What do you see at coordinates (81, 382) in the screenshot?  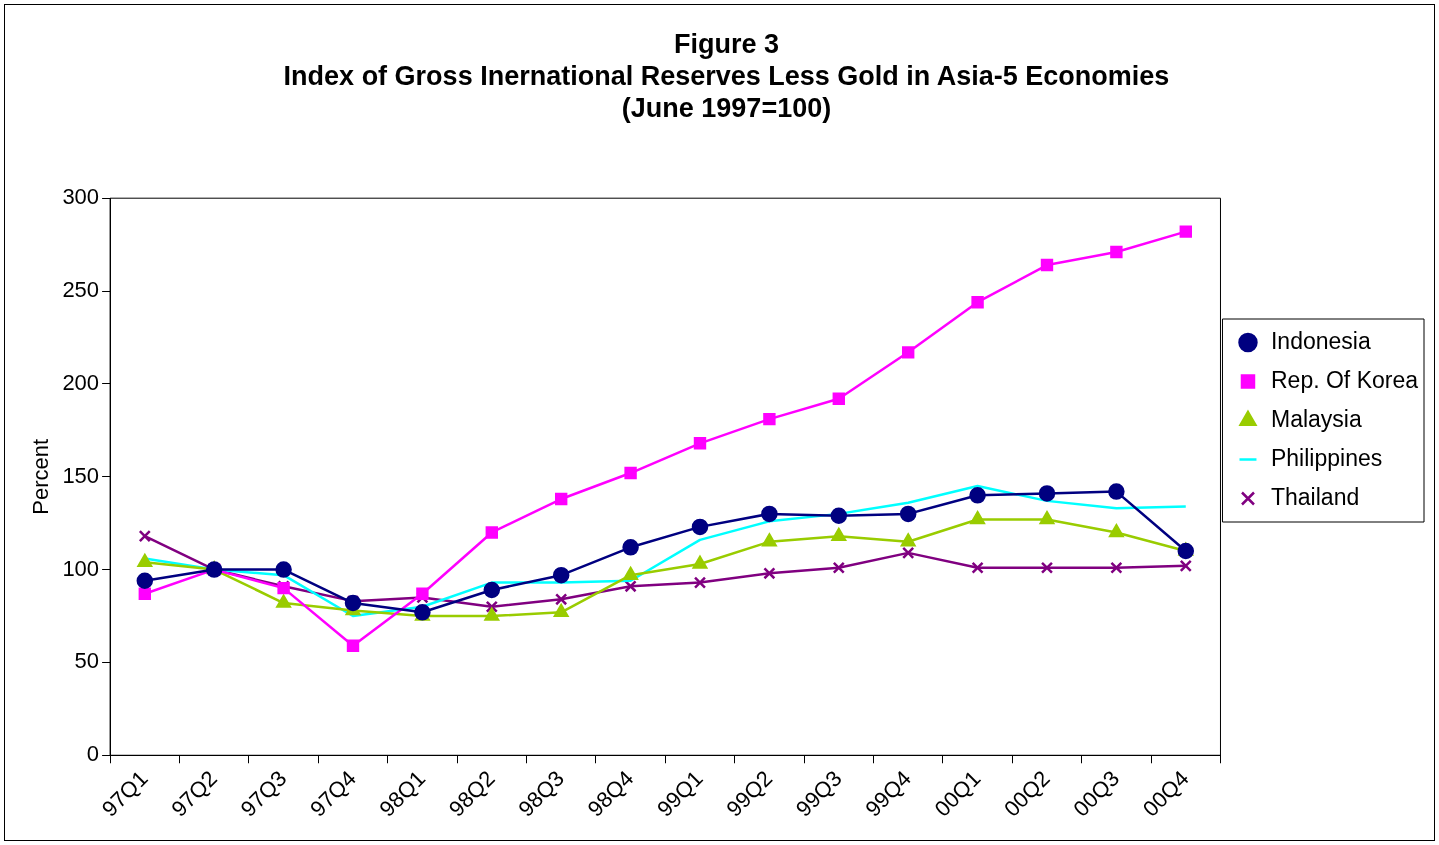 I see `y-tick-label: 200` at bounding box center [81, 382].